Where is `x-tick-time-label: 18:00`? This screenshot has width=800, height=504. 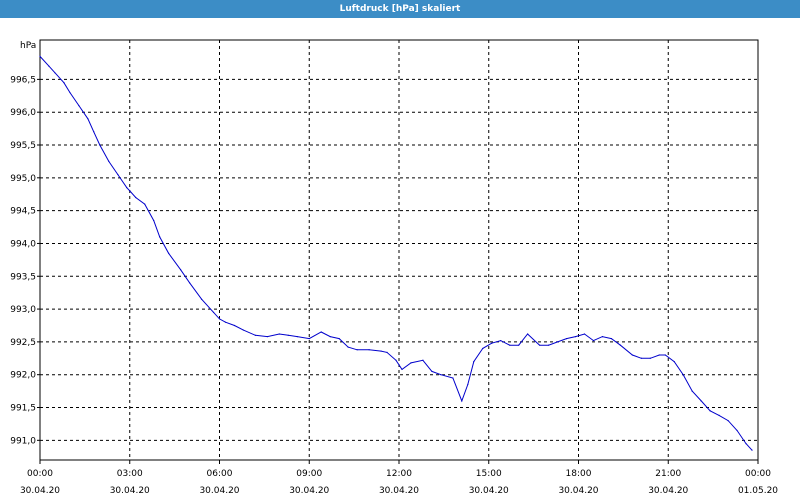
x-tick-time-label: 18:00 is located at coordinates (579, 474).